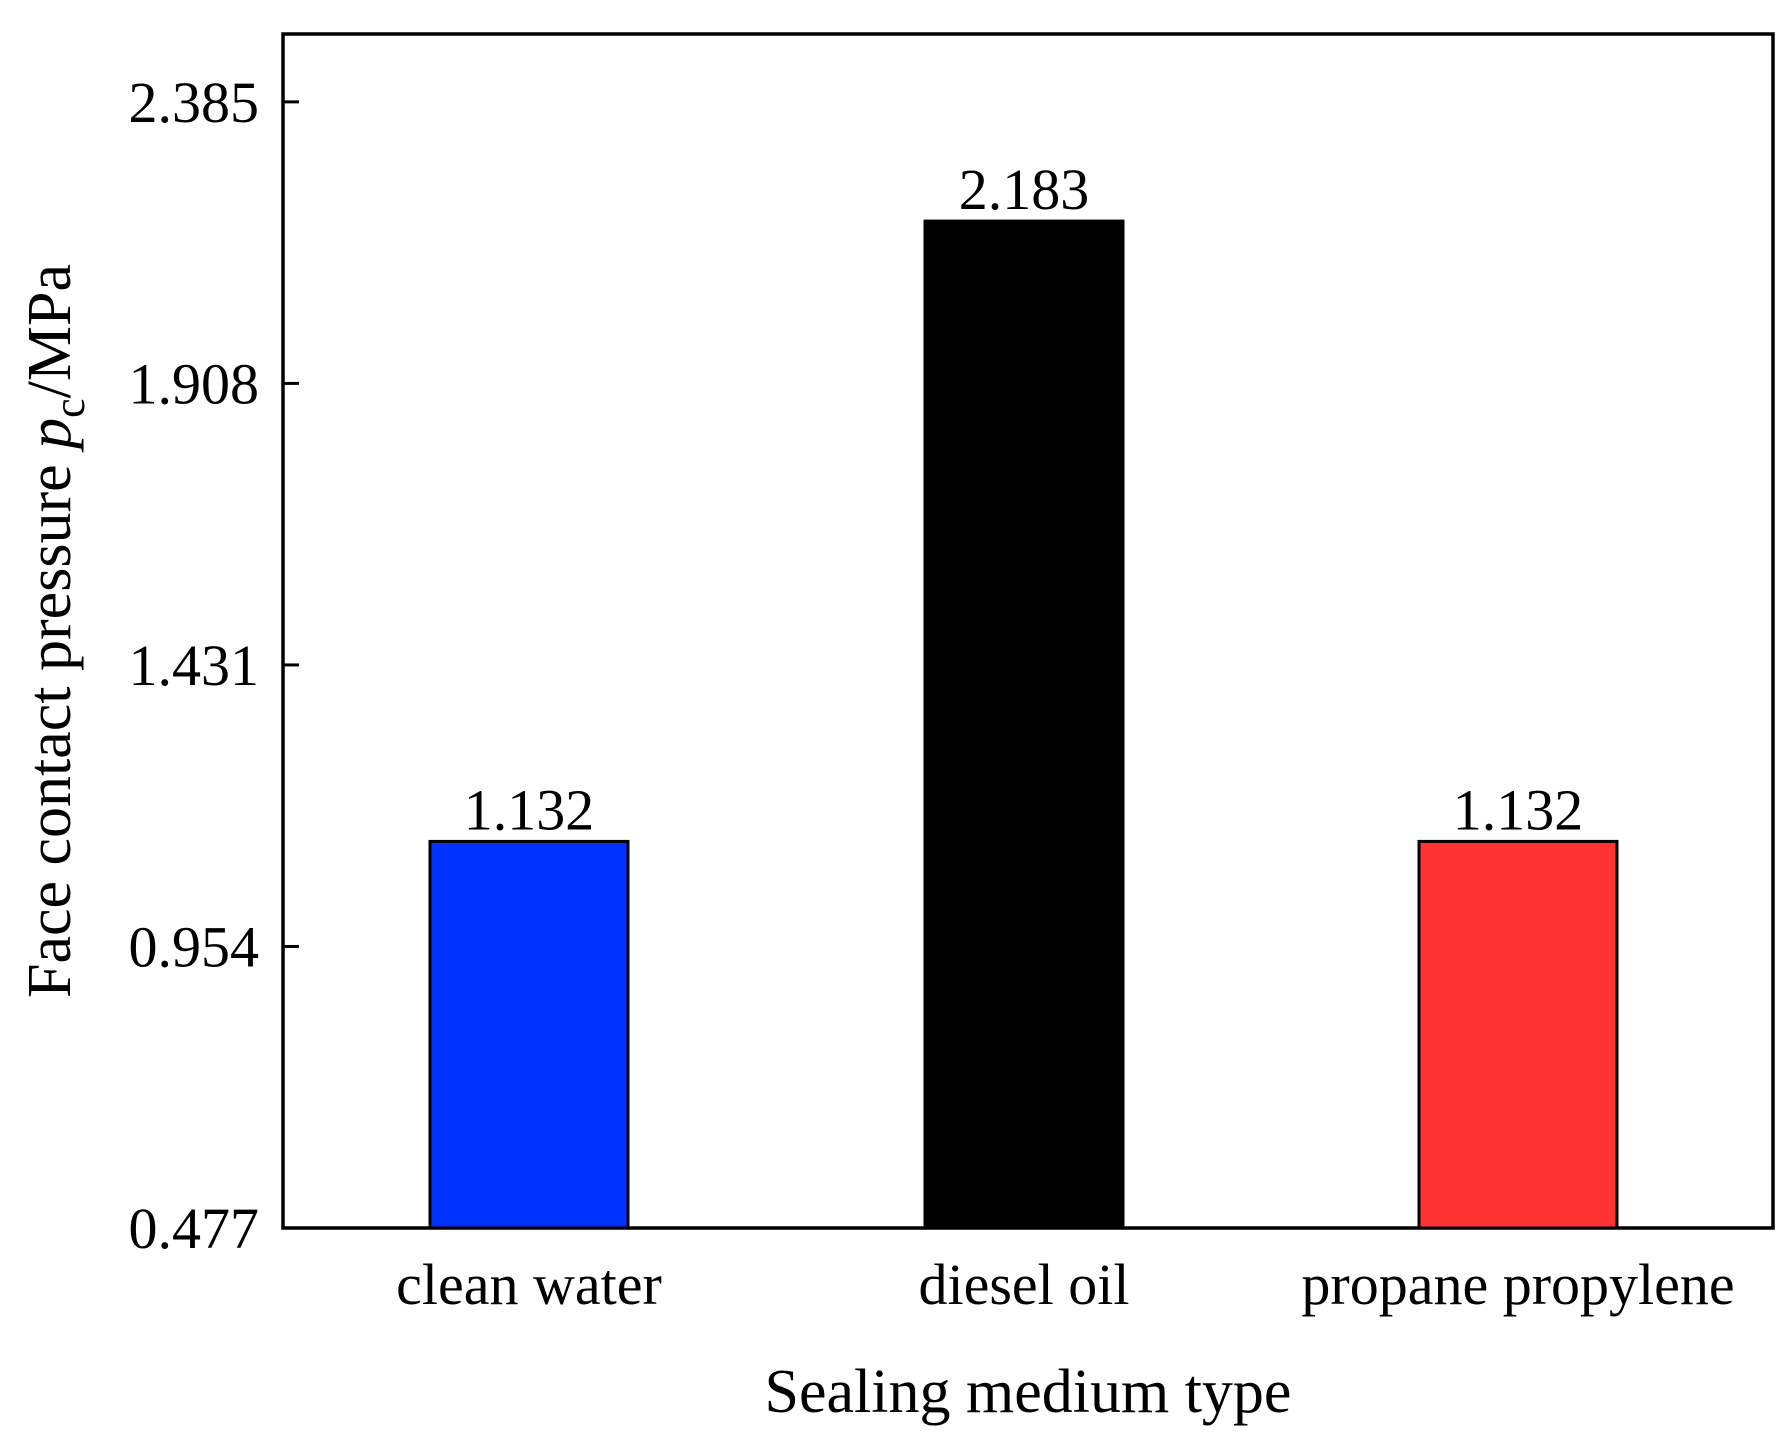 This screenshot has width=1787, height=1443. What do you see at coordinates (529, 1034) in the screenshot?
I see `bar-clean-water` at bounding box center [529, 1034].